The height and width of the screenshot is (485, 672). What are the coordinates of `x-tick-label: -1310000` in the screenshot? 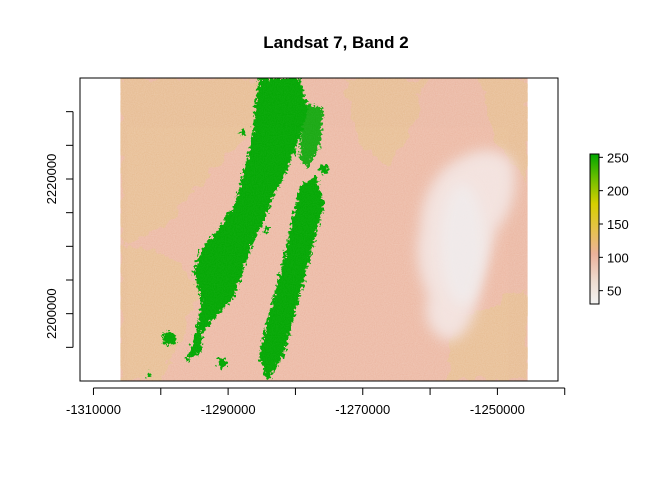 It's located at (93, 409).